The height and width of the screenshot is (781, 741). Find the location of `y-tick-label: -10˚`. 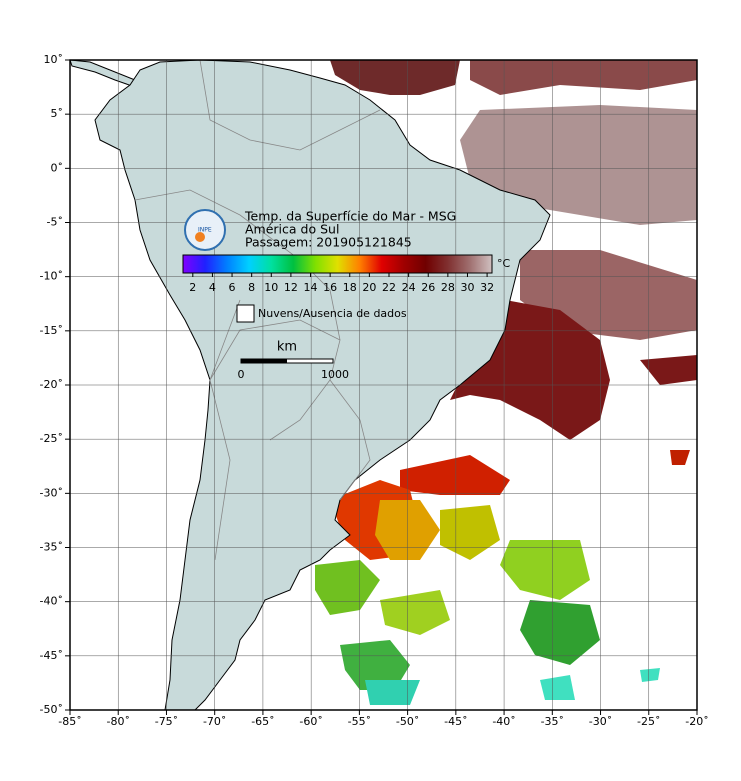

y-tick-label: -10˚ is located at coordinates (51, 276).